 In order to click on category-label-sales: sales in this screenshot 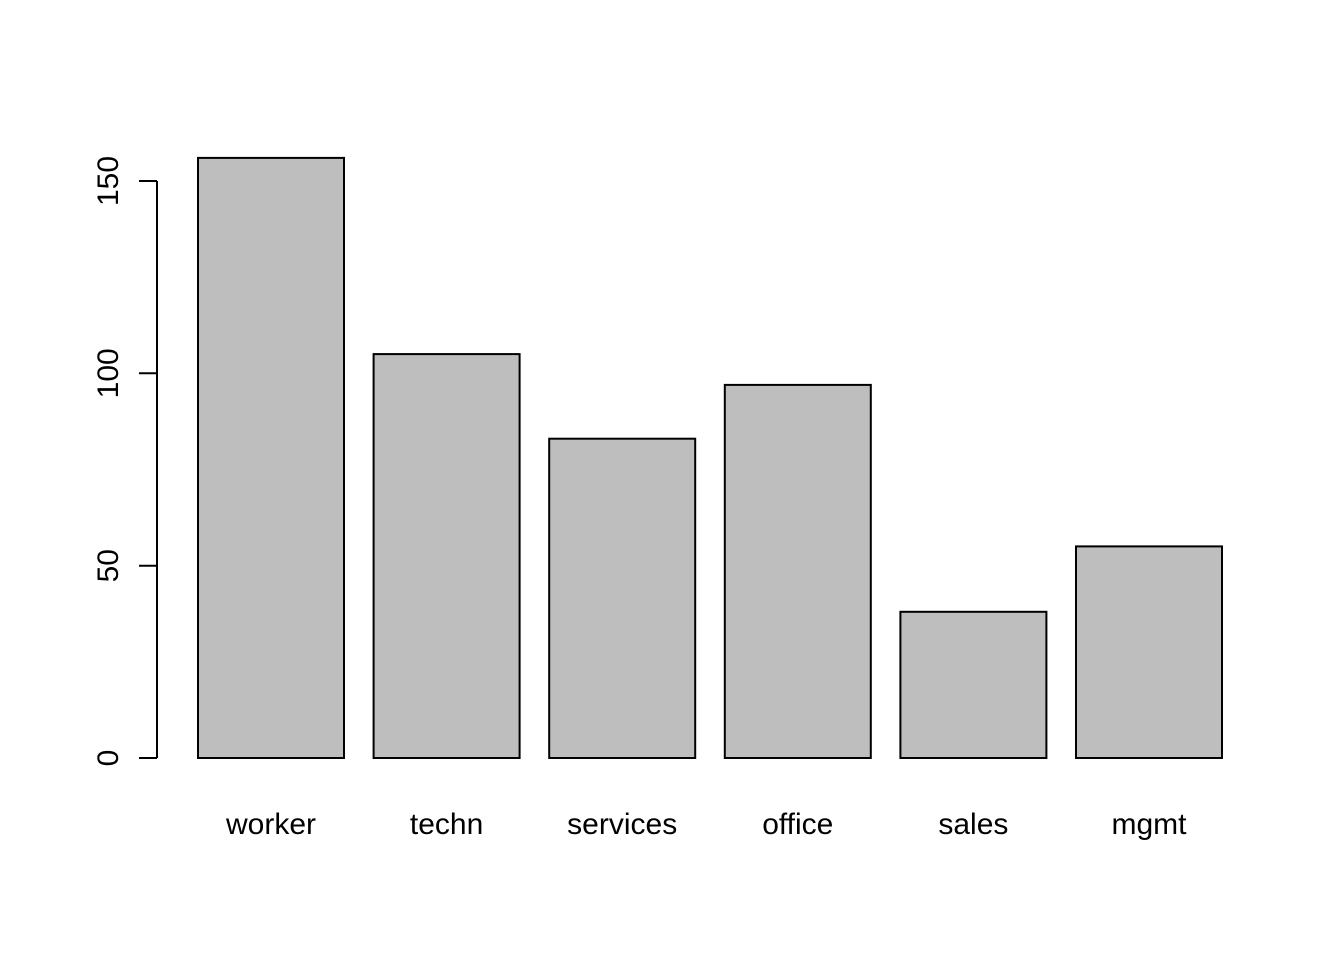, I will do `click(973, 824)`.